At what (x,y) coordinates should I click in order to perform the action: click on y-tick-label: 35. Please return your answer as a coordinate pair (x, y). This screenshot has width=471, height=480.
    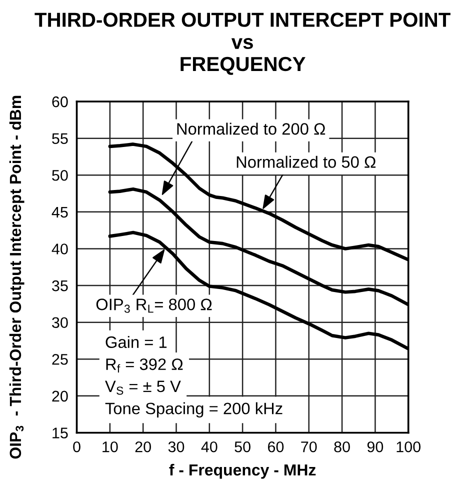
    Looking at the image, I should click on (60, 286).